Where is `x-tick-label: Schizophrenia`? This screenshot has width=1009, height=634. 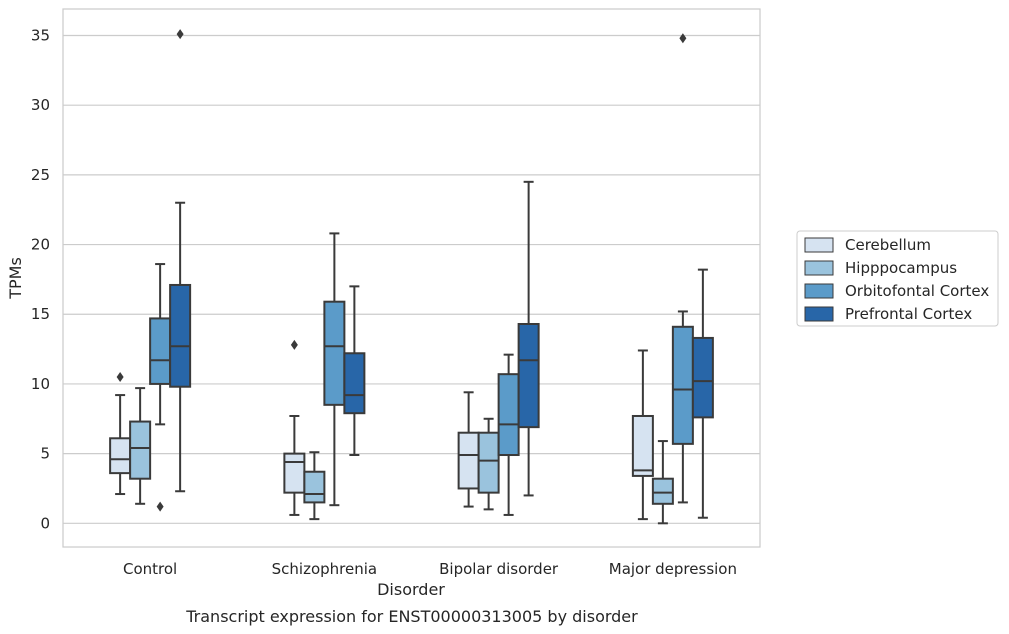
x-tick-label: Schizophrenia is located at coordinates (324, 569).